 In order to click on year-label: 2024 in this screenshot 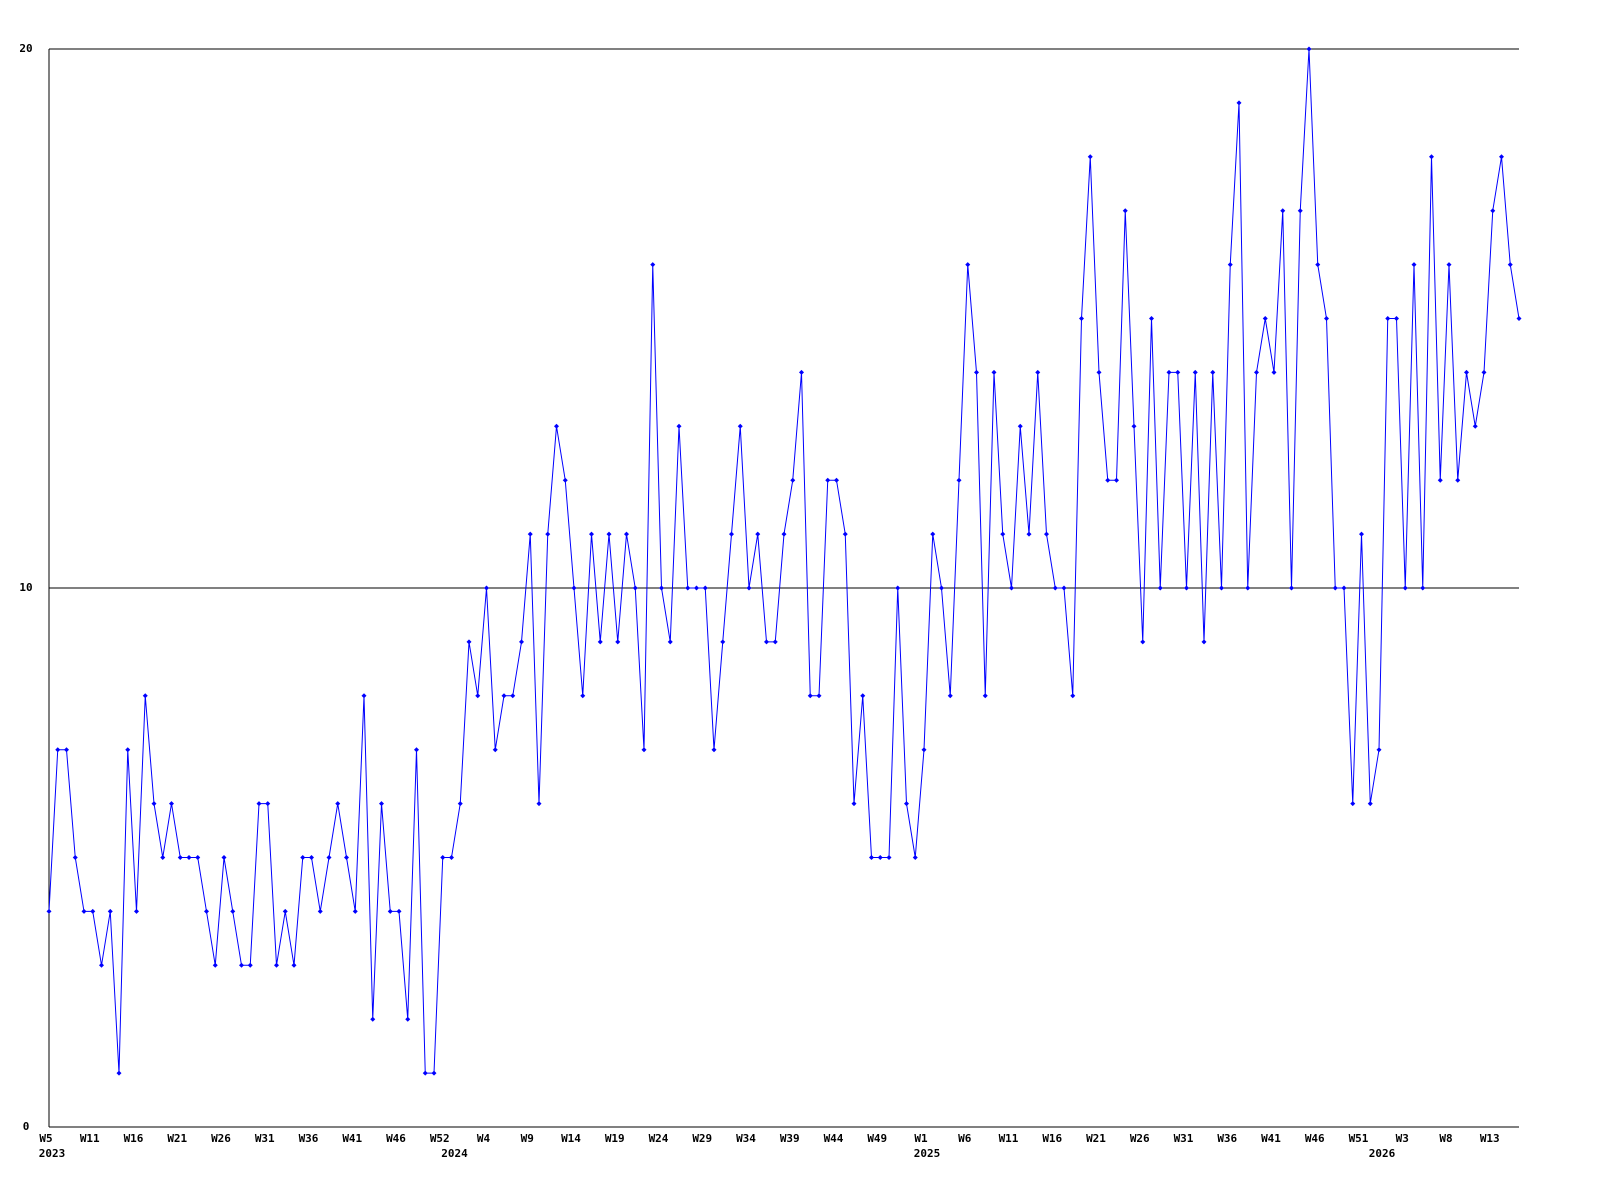, I will do `click(454, 1153)`.